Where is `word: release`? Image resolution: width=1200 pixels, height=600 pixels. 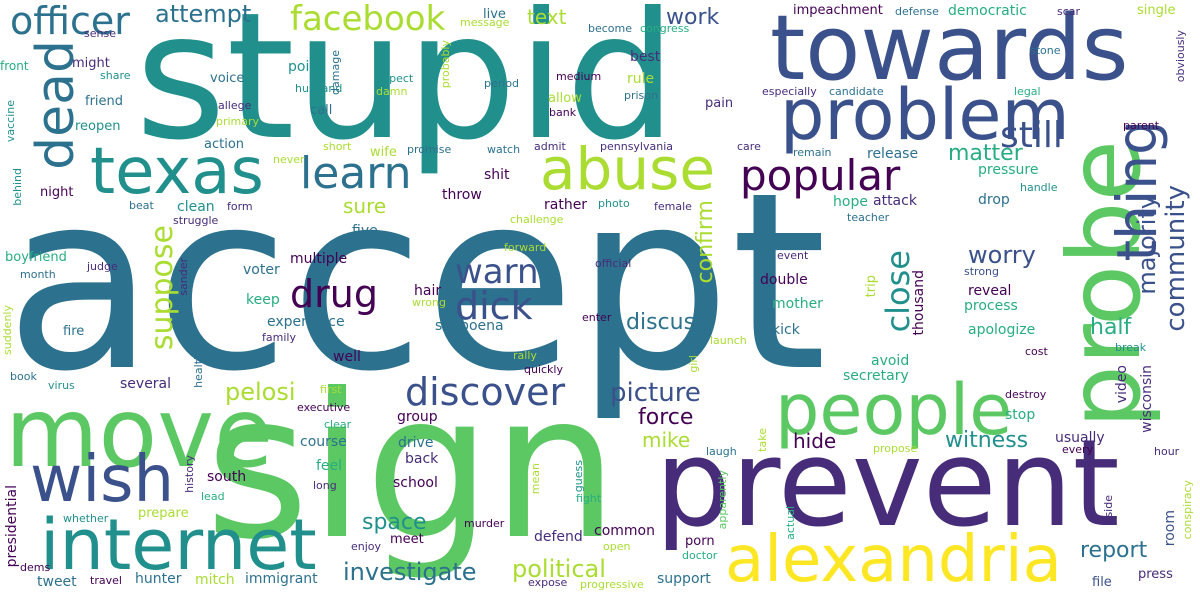 word: release is located at coordinates (893, 154).